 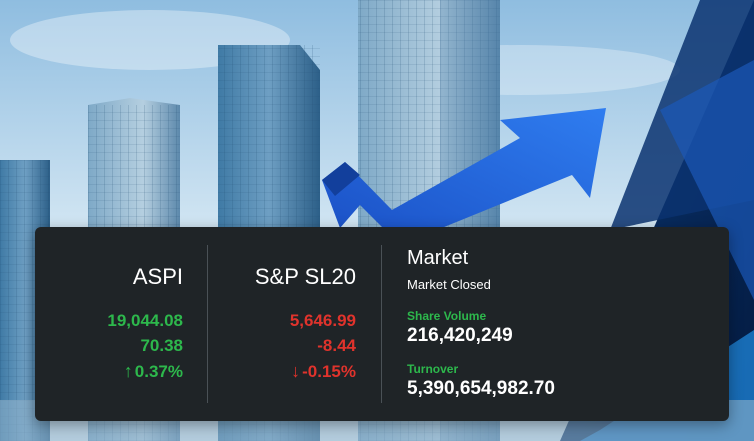 I want to click on turnover-value: 5,390,654,982.70, so click(x=481, y=388).